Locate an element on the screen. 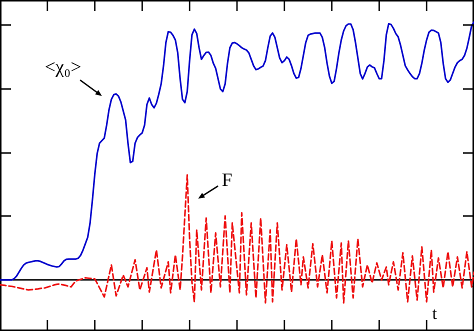 This screenshot has height=331, width=474. annotation: F is located at coordinates (227, 181).